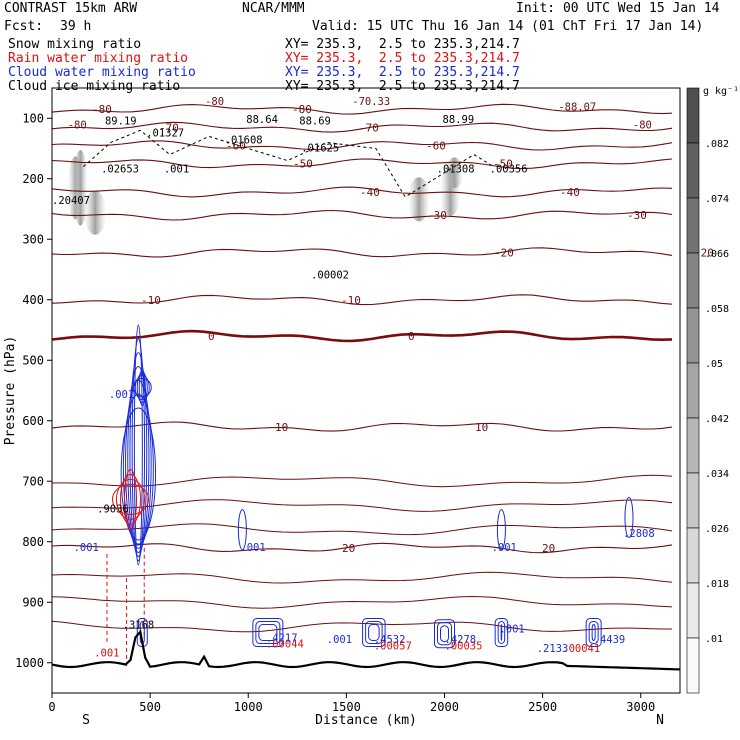 Image resolution: width=740 pixels, height=740 pixels. I want to click on colorbar-tick-label: .074, so click(717, 199).